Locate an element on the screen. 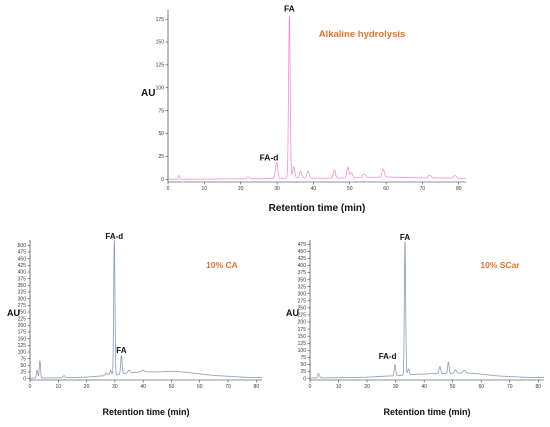  condition-label: 10% CA is located at coordinates (222, 265).